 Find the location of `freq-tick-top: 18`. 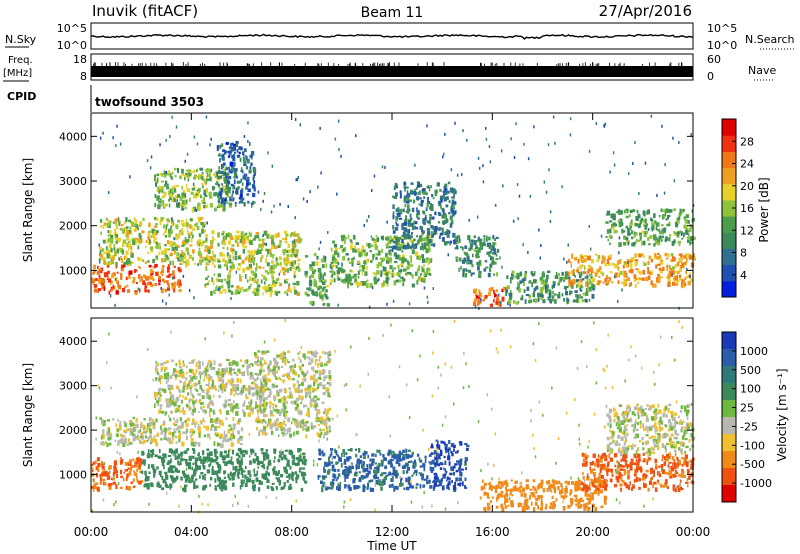

freq-tick-top: 18 is located at coordinates (80, 59).